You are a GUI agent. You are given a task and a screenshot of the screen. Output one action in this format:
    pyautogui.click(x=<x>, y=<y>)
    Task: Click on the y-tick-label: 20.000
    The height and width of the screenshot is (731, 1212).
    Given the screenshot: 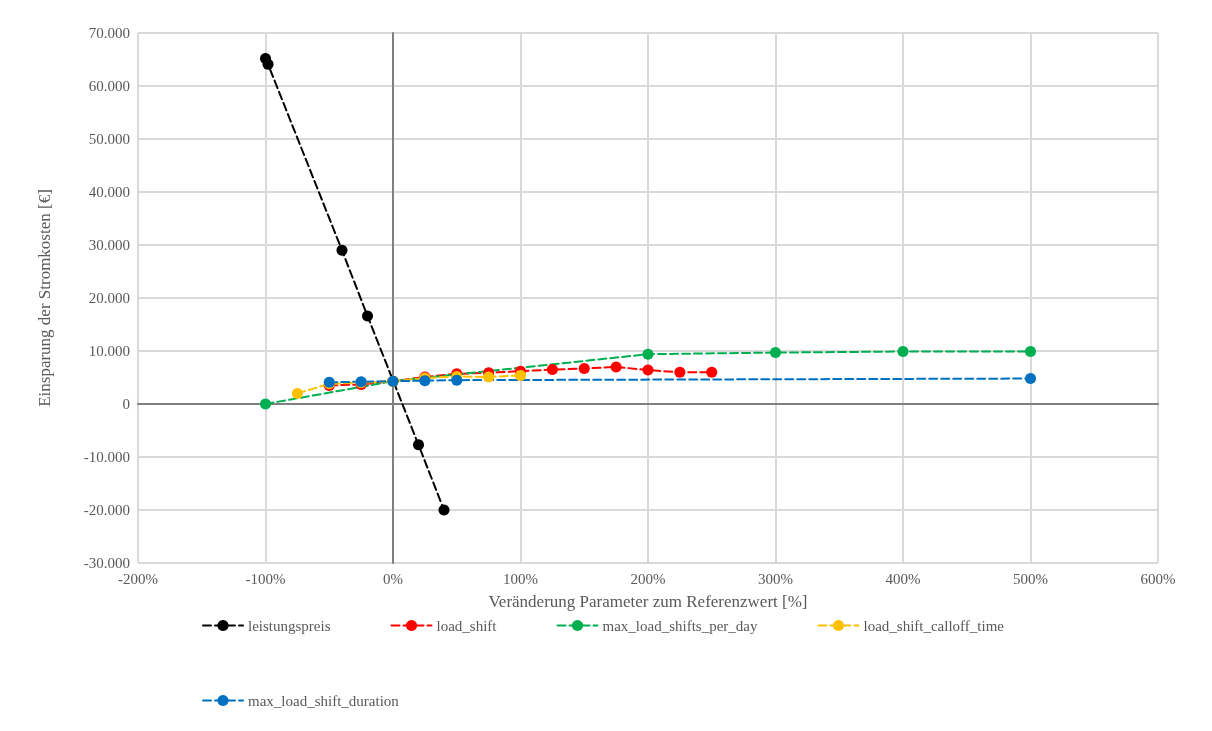 What is the action you would take?
    pyautogui.click(x=109, y=298)
    